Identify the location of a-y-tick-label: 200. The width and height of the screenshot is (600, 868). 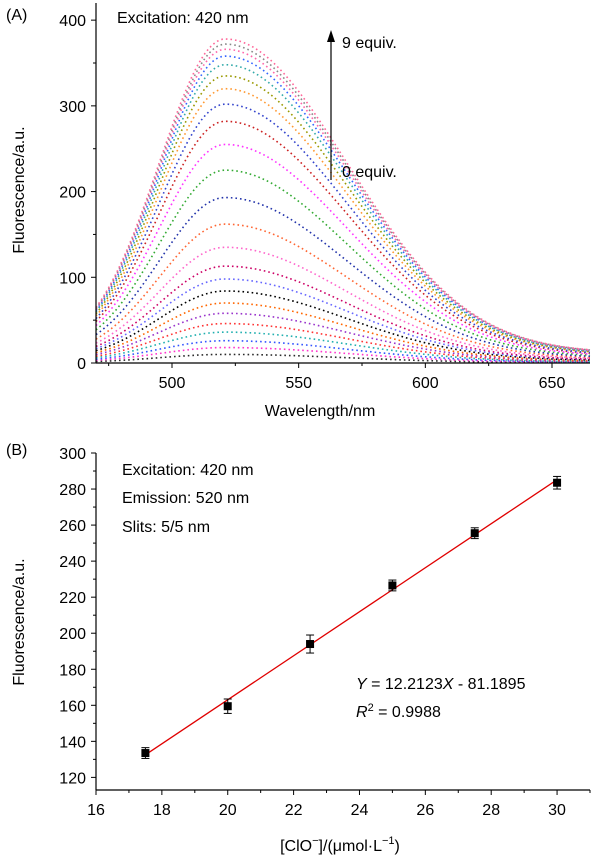
(72, 193).